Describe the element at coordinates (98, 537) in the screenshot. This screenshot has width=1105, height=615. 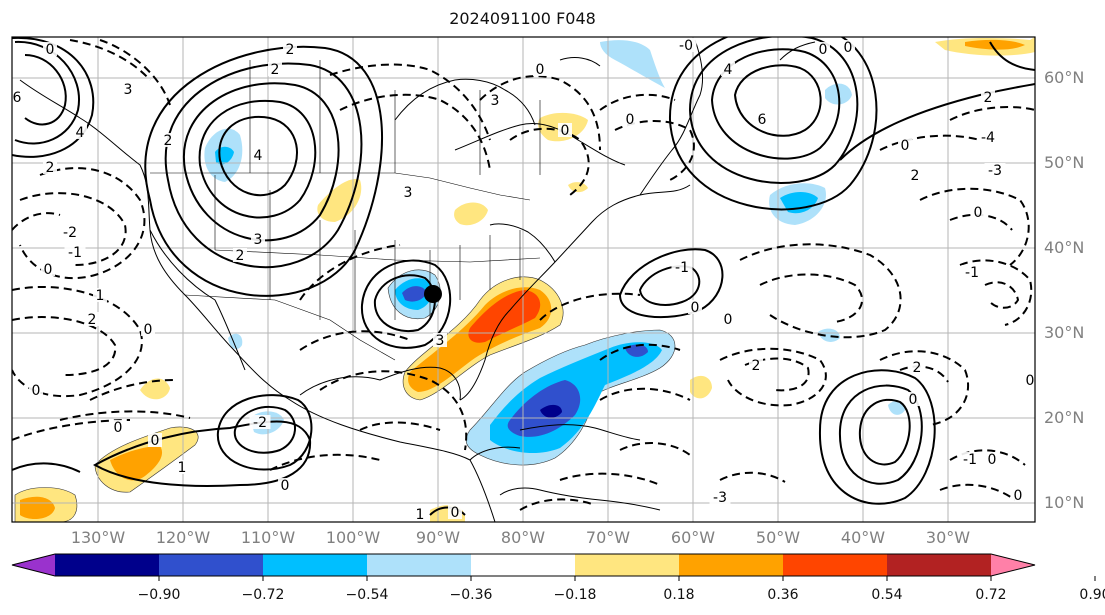
I see `lon-label-130w: 130°W` at that location.